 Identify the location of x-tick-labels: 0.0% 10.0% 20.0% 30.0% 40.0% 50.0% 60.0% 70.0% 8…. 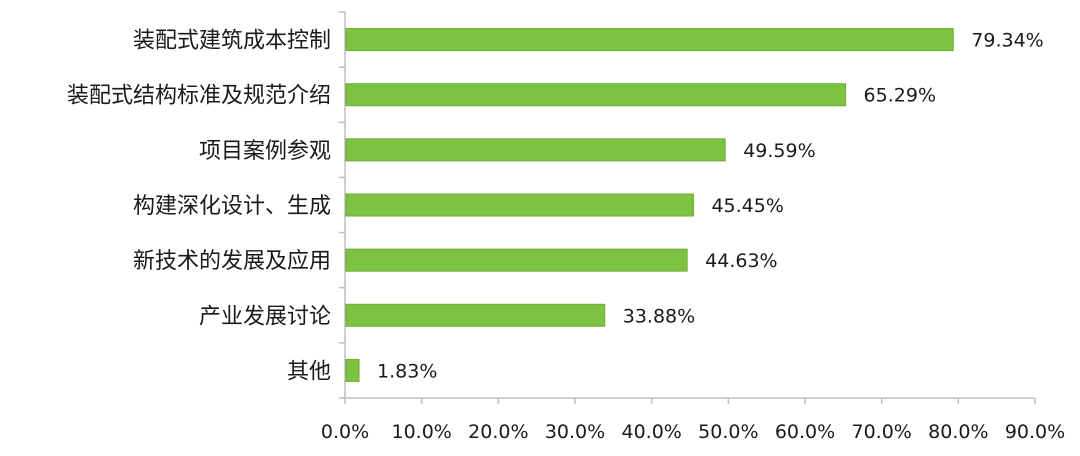
(693, 432).